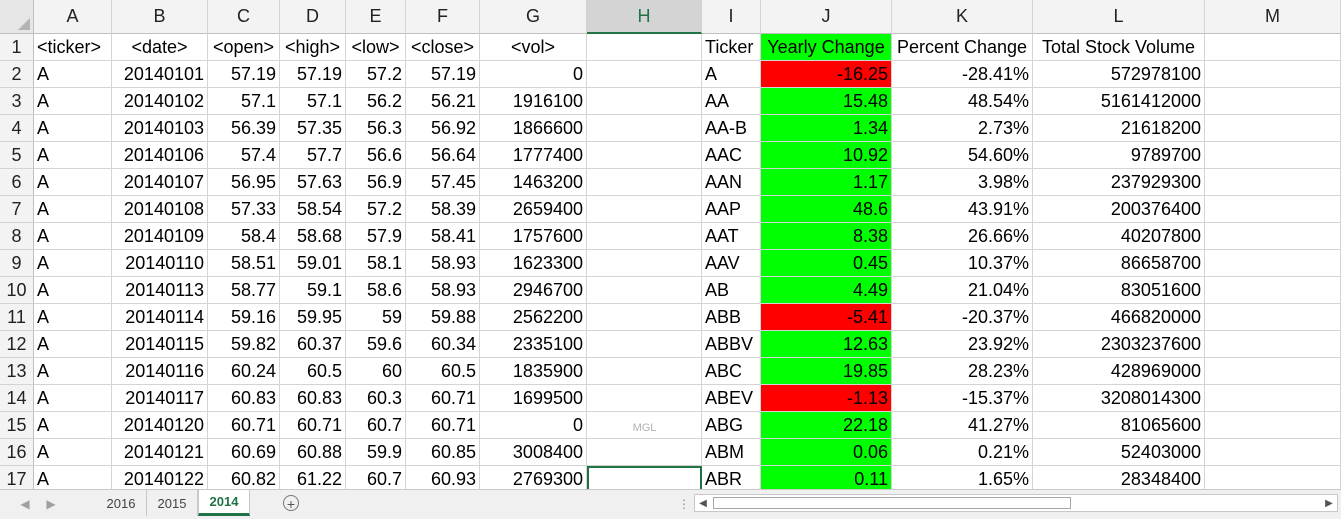 This screenshot has height=519, width=1341. What do you see at coordinates (826, 17) in the screenshot?
I see `column-header-j: J` at bounding box center [826, 17].